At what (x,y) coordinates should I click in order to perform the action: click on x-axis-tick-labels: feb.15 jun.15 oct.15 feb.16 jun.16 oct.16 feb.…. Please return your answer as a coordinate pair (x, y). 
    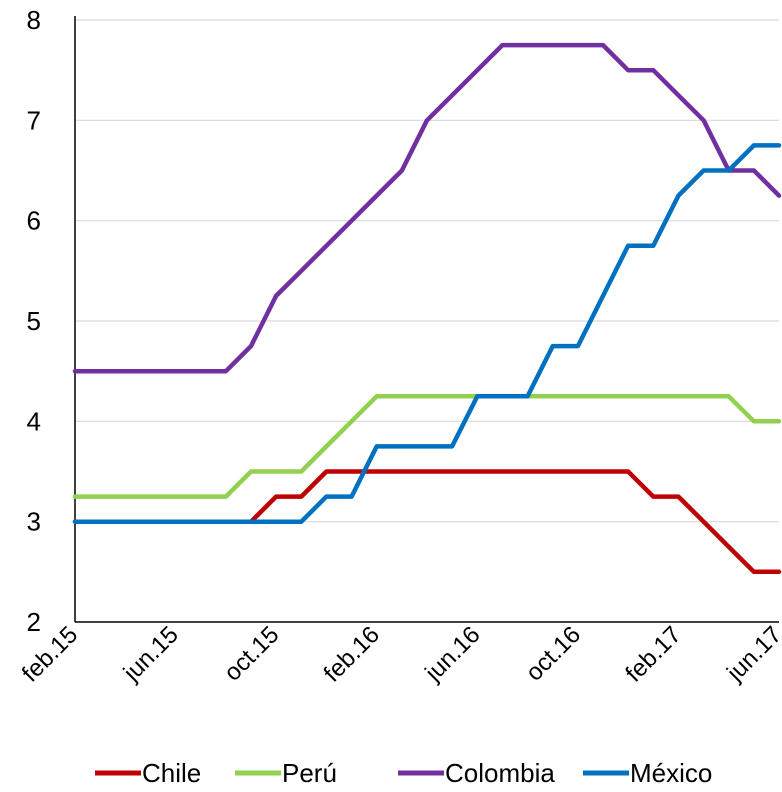
    Looking at the image, I should click on (399, 654).